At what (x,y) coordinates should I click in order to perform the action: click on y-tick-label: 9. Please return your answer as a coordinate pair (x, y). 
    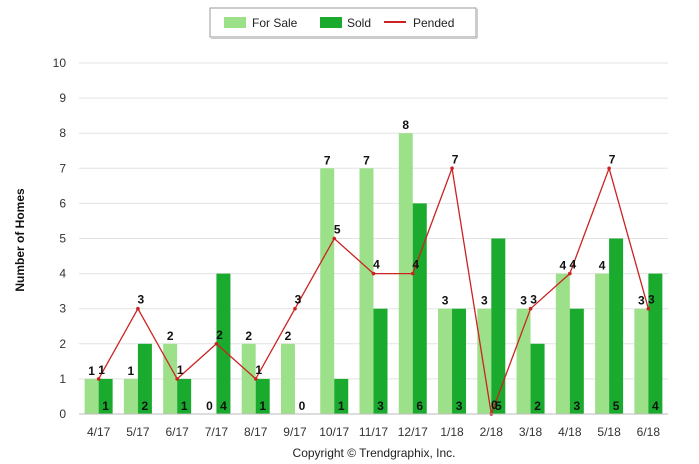
    Looking at the image, I should click on (62, 98).